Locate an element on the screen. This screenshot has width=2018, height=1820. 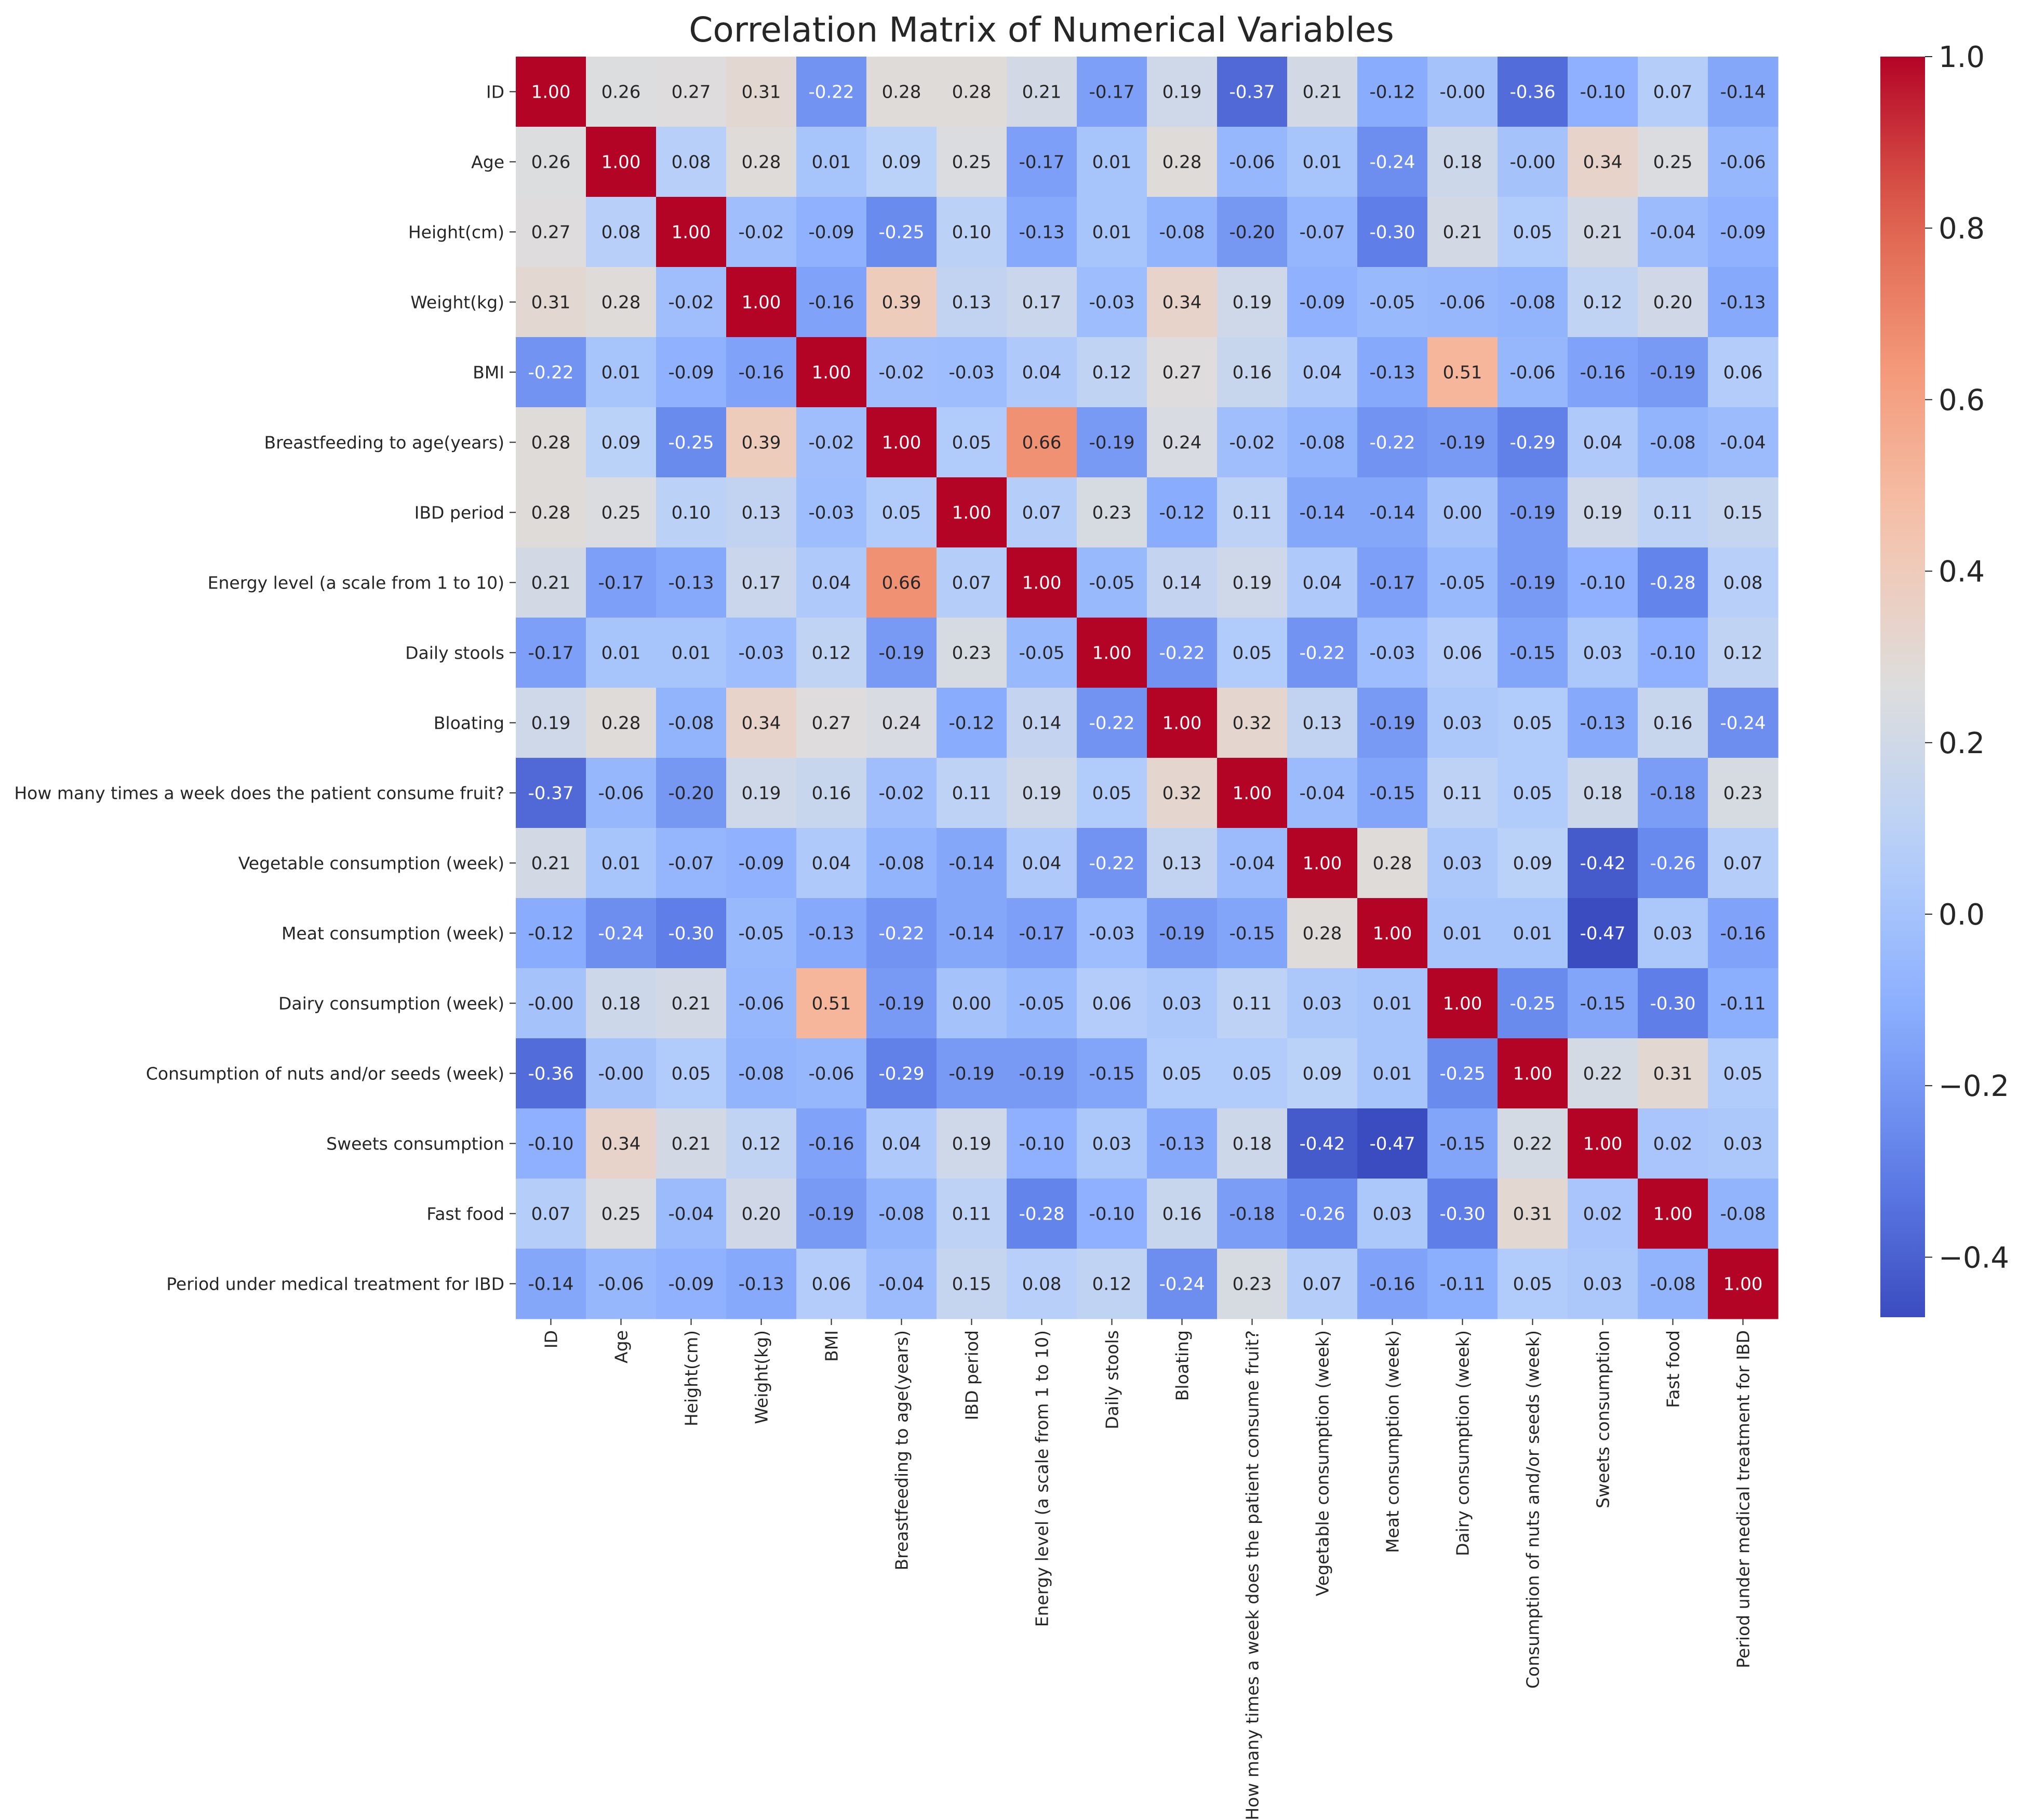
cell-value-label: -0.09 is located at coordinates (831, 233).